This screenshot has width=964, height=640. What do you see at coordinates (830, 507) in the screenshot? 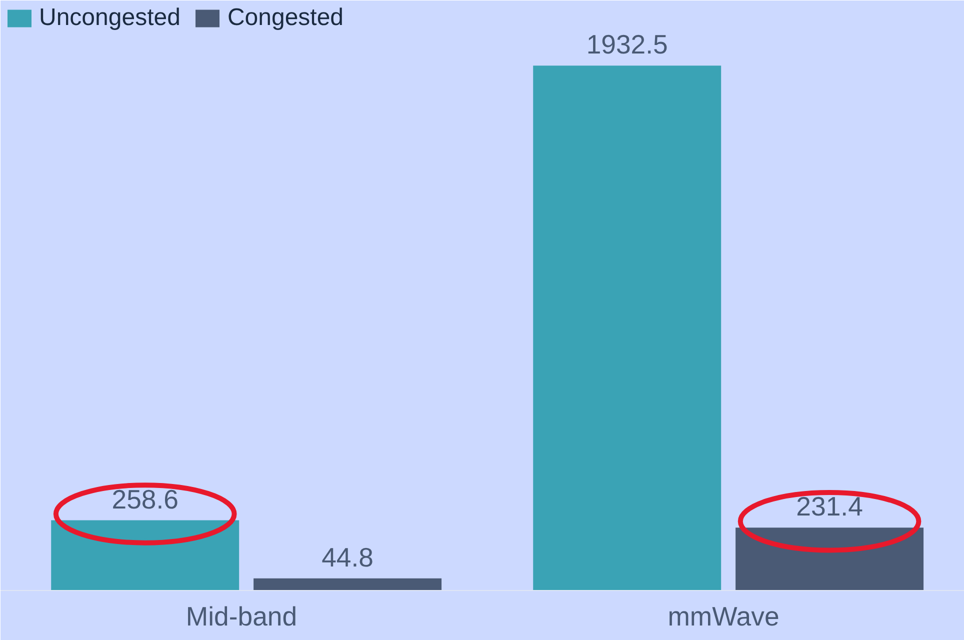
I see `data-label: 231.4` at bounding box center [830, 507].